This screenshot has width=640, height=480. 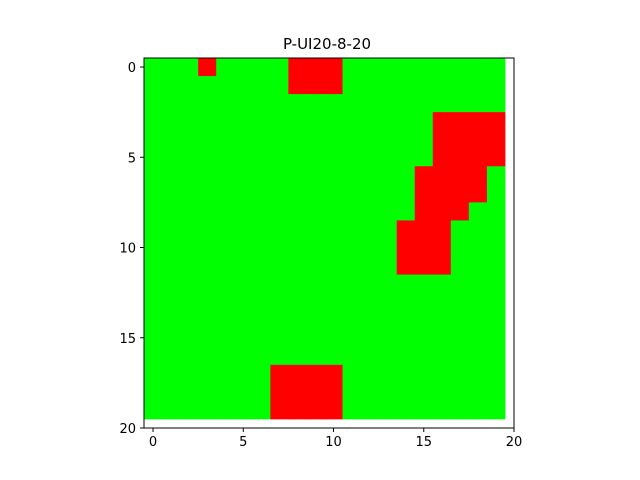 What do you see at coordinates (127, 339) in the screenshot?
I see `y-tick-label: 15` at bounding box center [127, 339].